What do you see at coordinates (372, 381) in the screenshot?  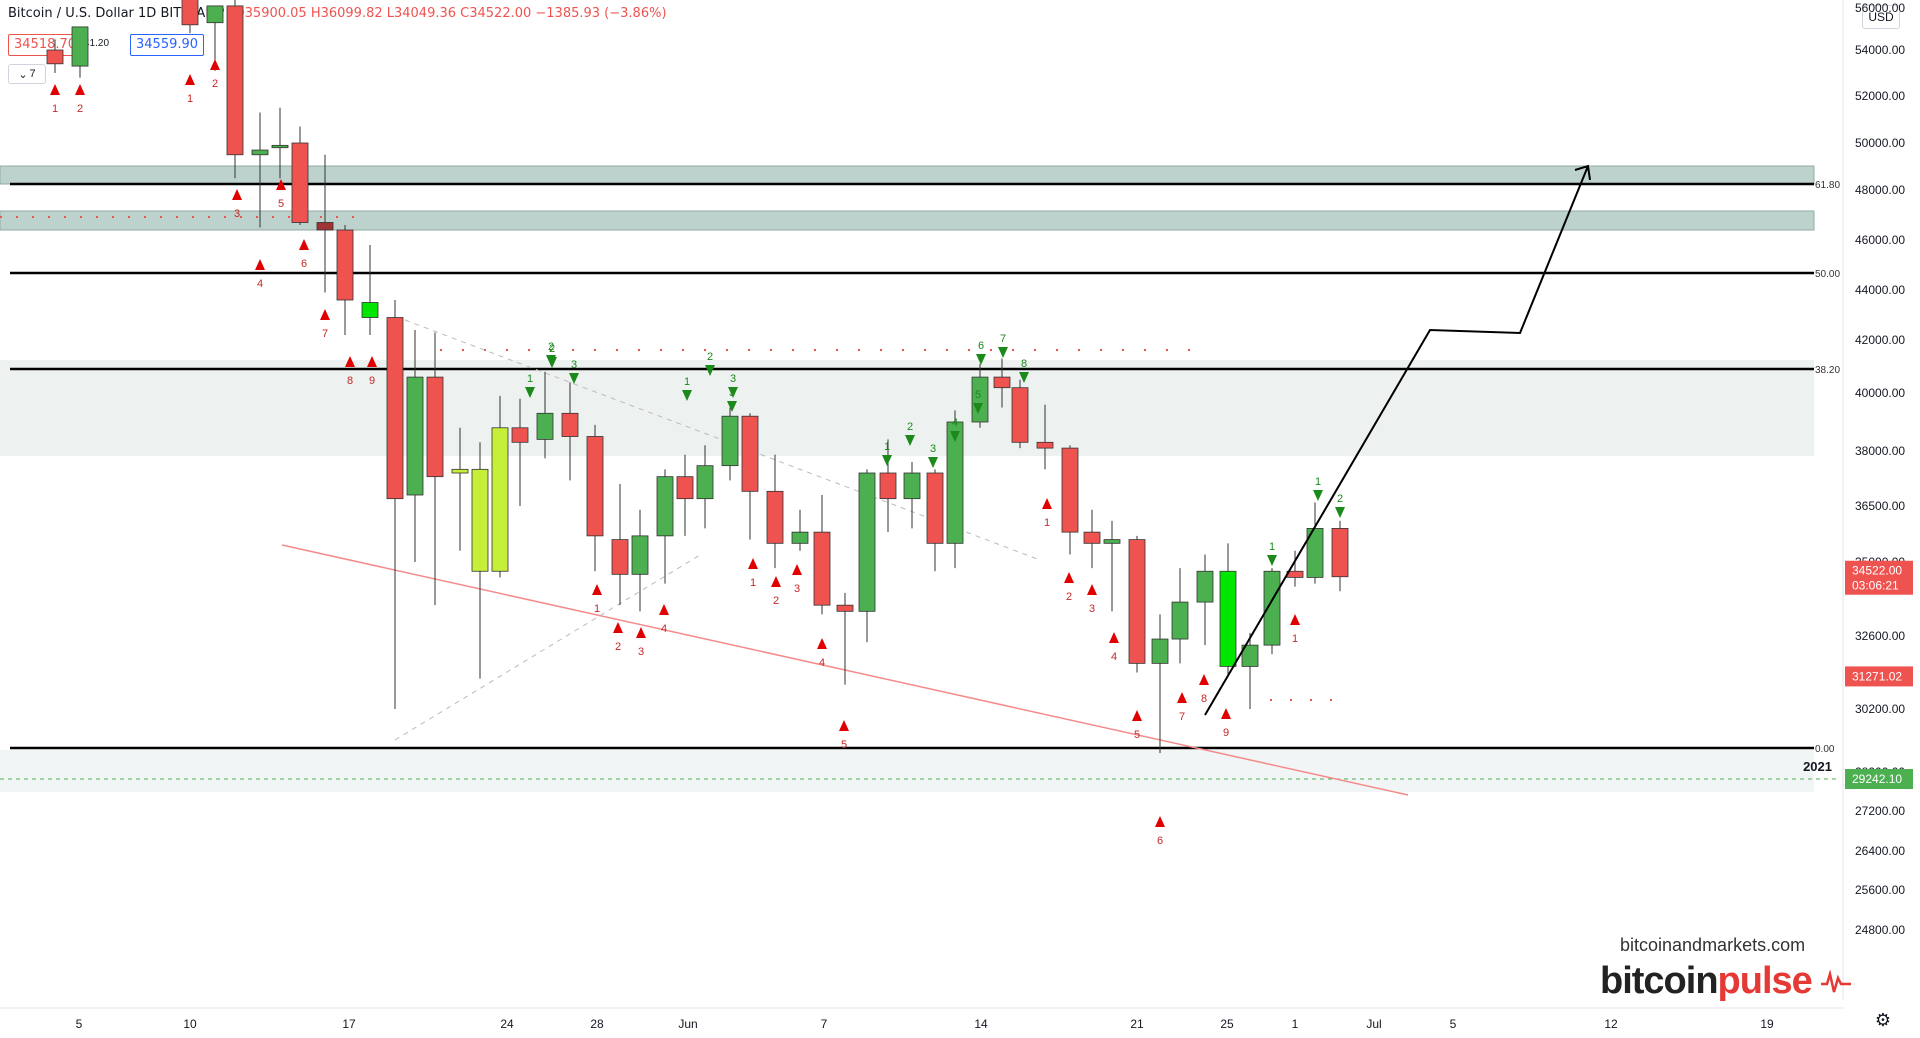 I see `td-count-label: 9` at bounding box center [372, 381].